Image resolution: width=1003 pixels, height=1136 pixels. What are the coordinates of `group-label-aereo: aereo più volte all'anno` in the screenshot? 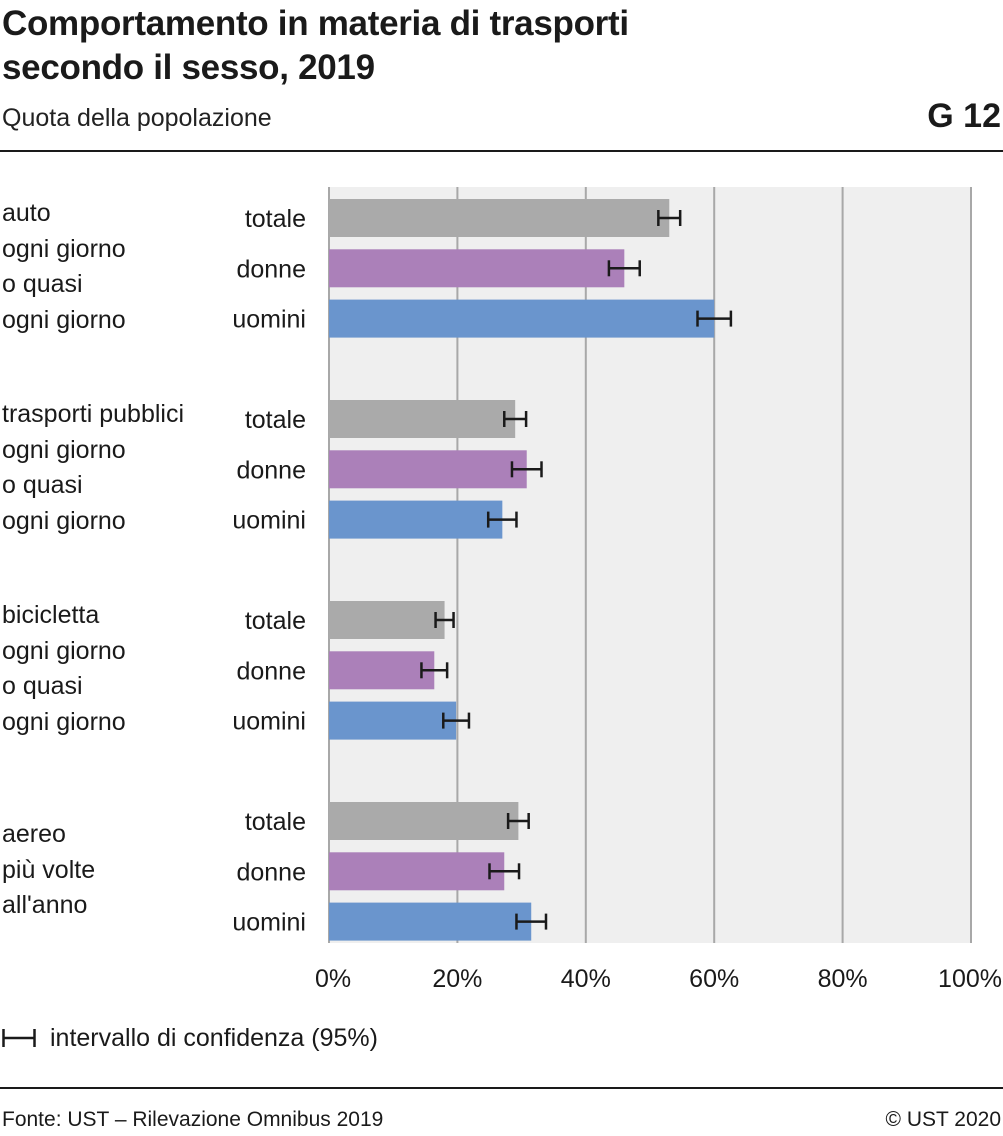 It's located at (48, 870).